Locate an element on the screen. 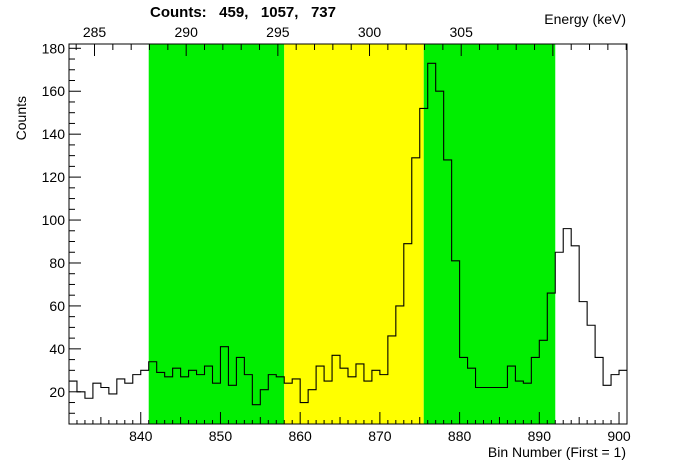 The width and height of the screenshot is (696, 472). y-axis-title: Counts is located at coordinates (21, 118).